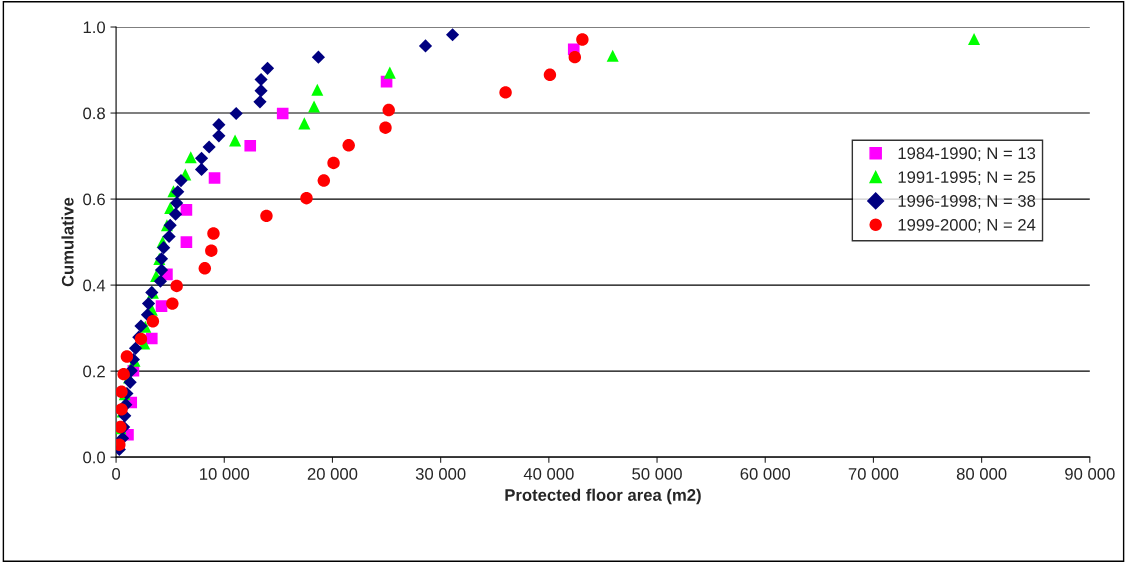 Image resolution: width=1127 pixels, height=563 pixels. What do you see at coordinates (440, 474) in the screenshot?
I see `x-tick-label: 30 000` at bounding box center [440, 474].